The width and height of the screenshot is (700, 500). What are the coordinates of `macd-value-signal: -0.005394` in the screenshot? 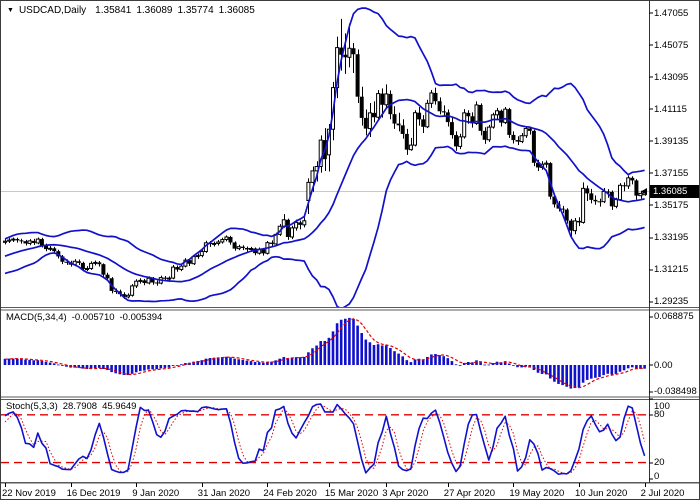 It's located at (141, 317).